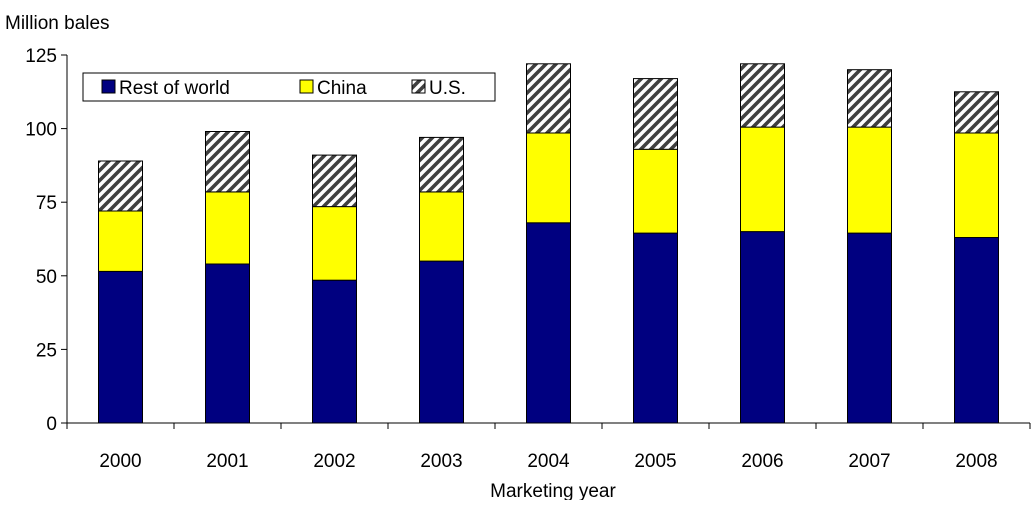 This screenshot has height=505, width=1036. What do you see at coordinates (869, 180) in the screenshot?
I see `bar-china-2007` at bounding box center [869, 180].